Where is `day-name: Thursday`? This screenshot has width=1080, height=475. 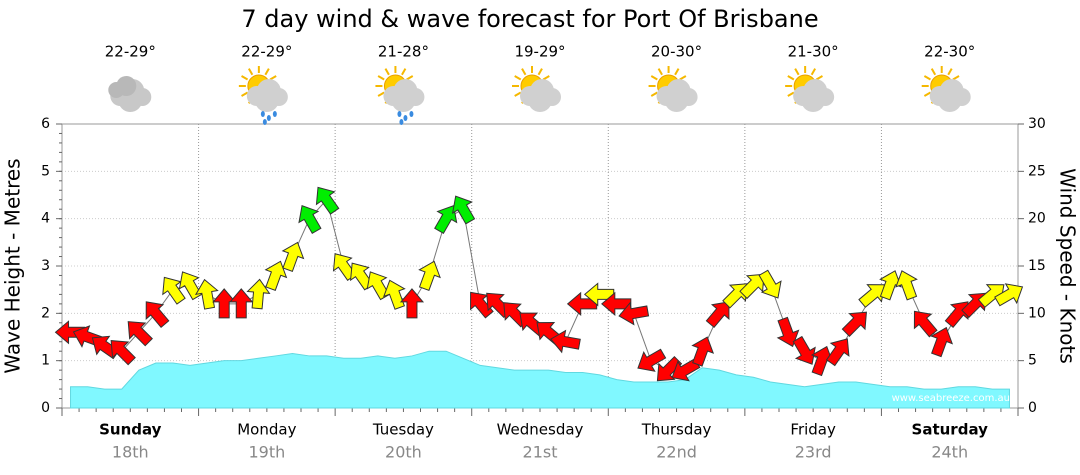
day-name: Thursday is located at coordinates (676, 430).